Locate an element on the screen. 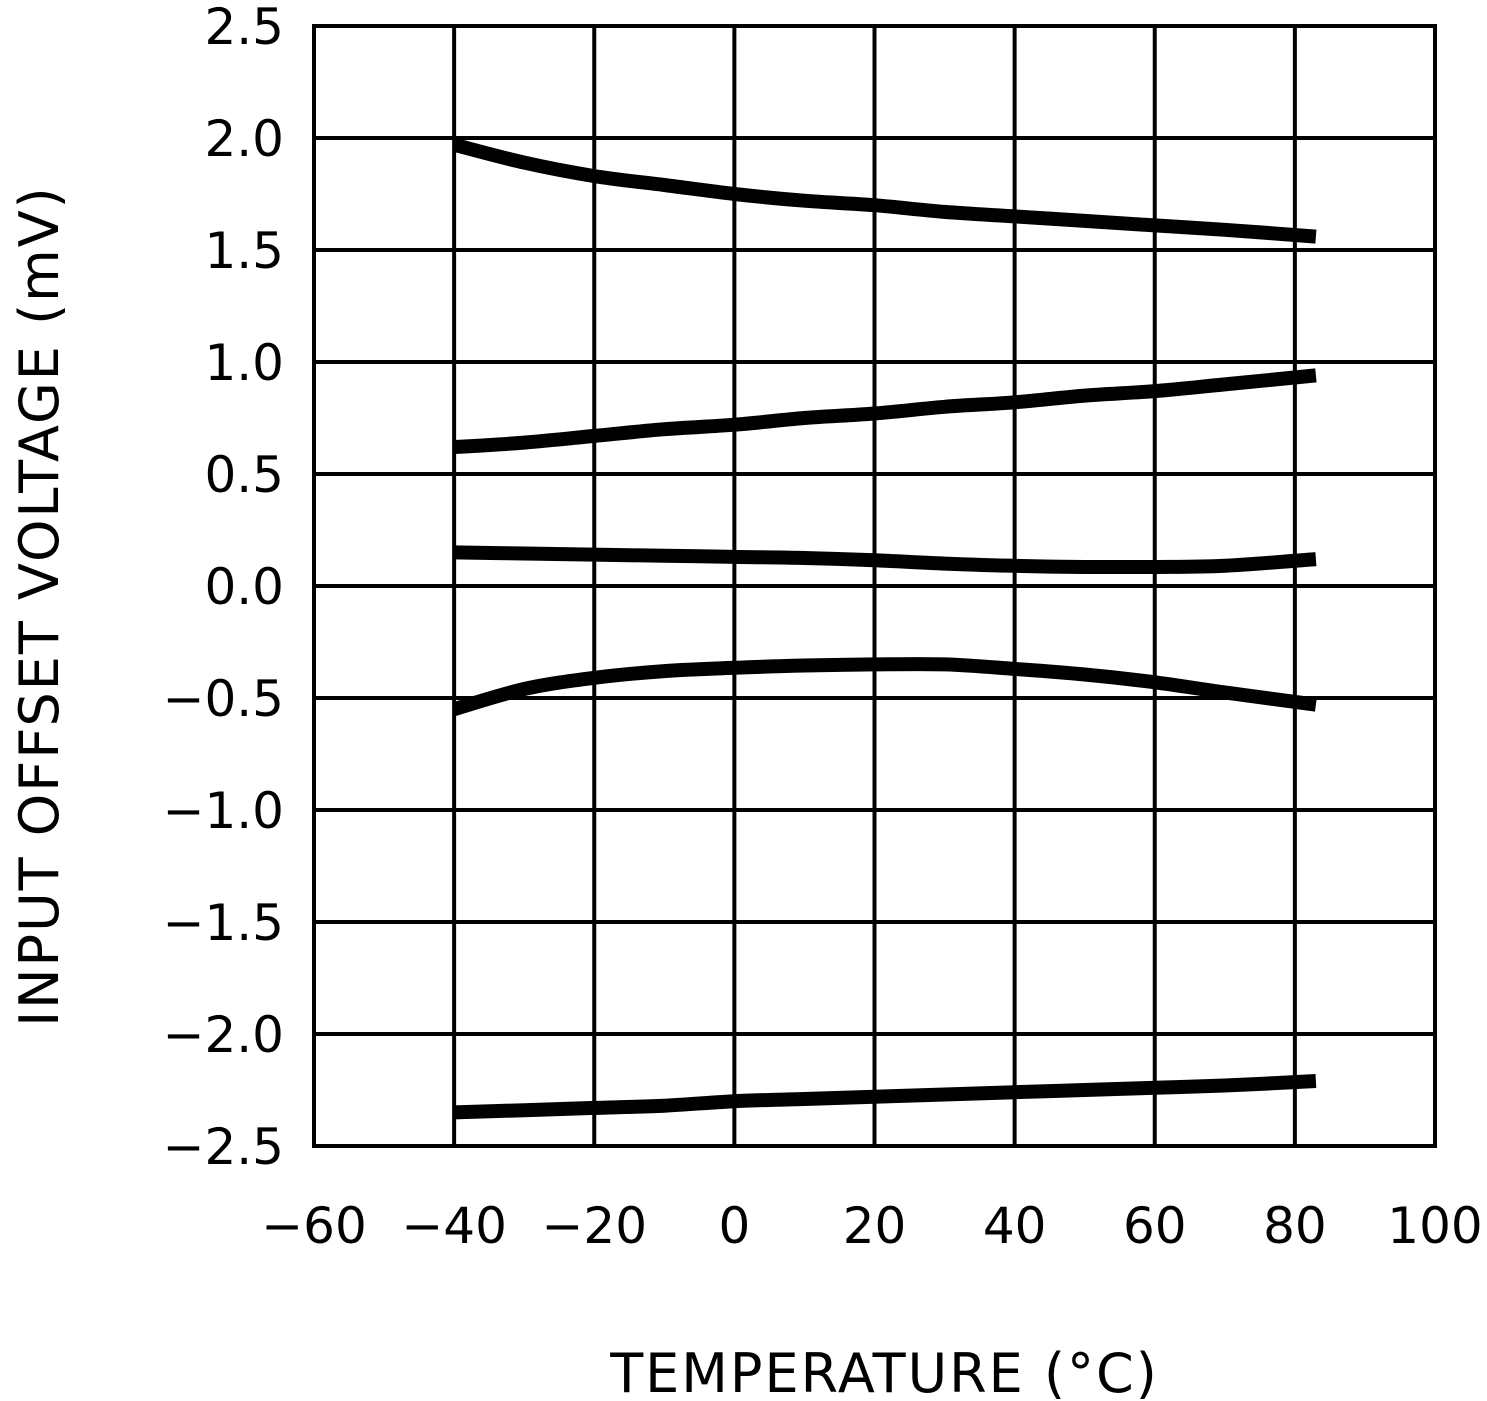 The height and width of the screenshot is (1401, 1487). y-tick-label: −0.5 is located at coordinates (223, 699).